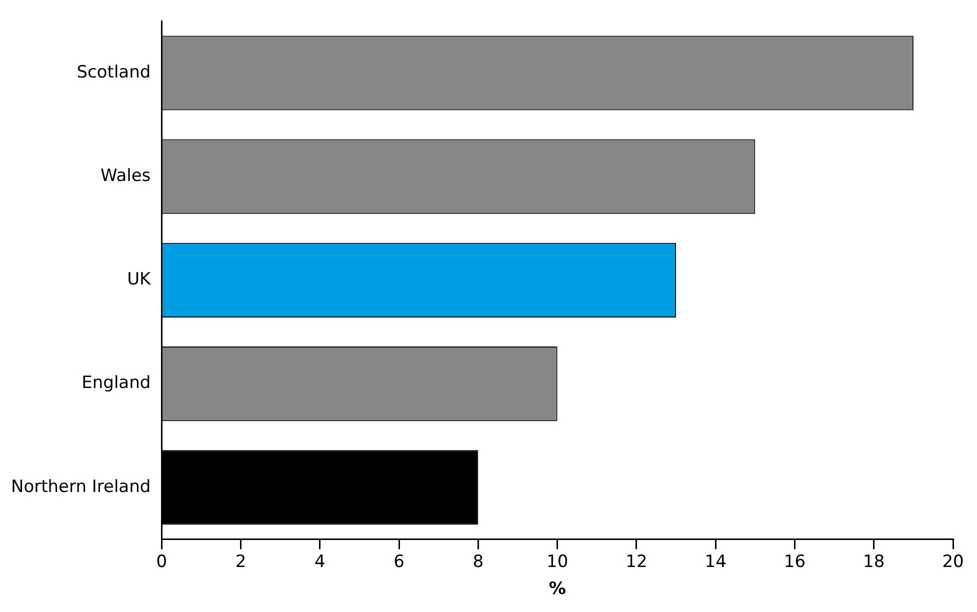 Image resolution: width=977 pixels, height=612 pixels. I want to click on x-tick-label: 8, so click(478, 562).